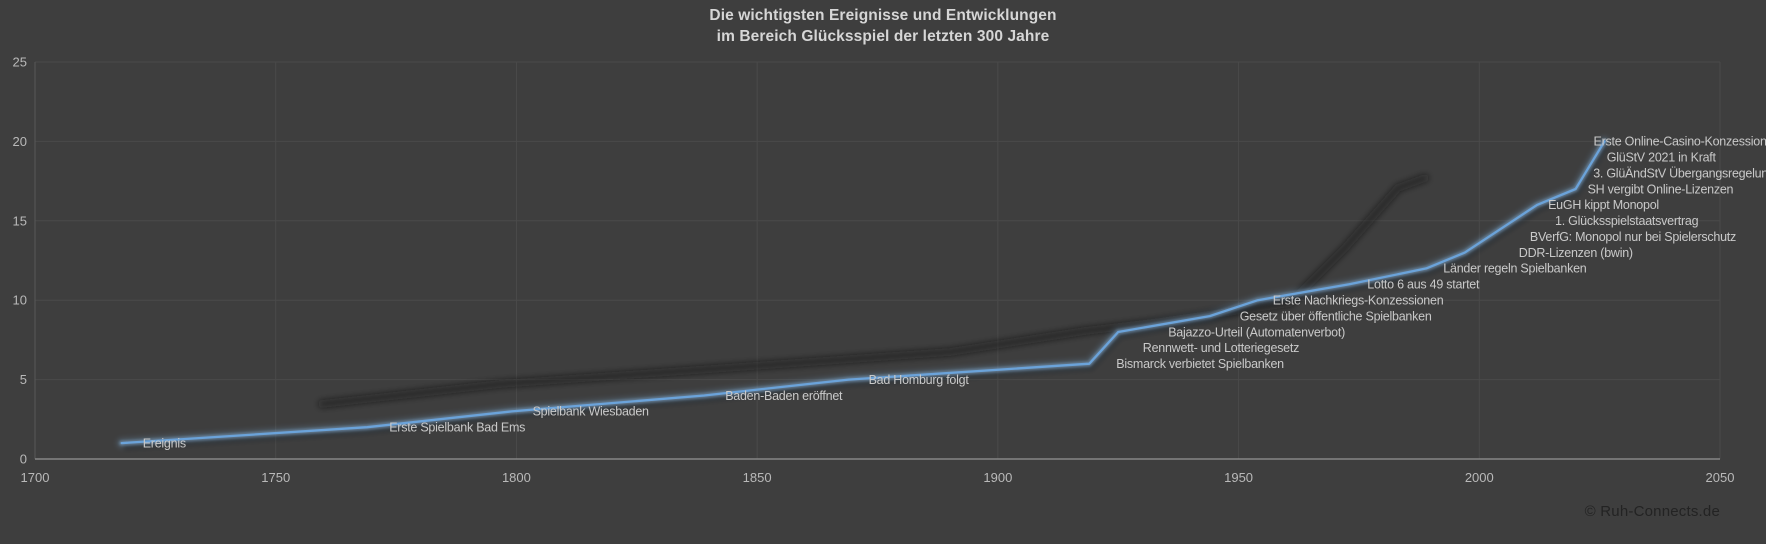 The width and height of the screenshot is (1766, 544). Describe the element at coordinates (1680, 142) in the screenshot. I see `event-data-label: Erste Online-Casino-Konzessionen` at that location.